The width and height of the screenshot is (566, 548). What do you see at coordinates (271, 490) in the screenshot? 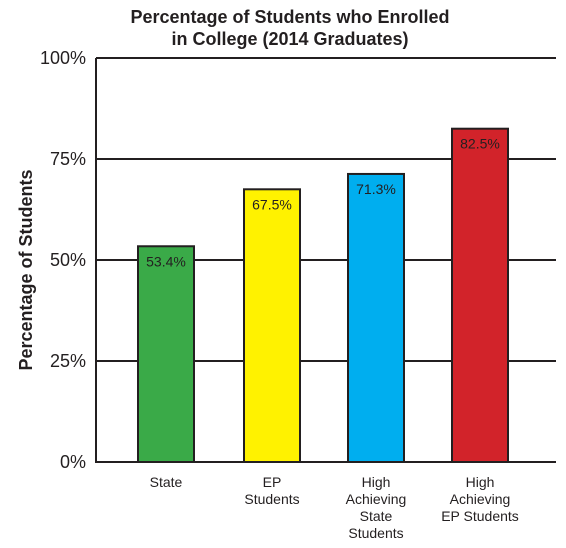
I see `category-label: EP Students` at bounding box center [271, 490].